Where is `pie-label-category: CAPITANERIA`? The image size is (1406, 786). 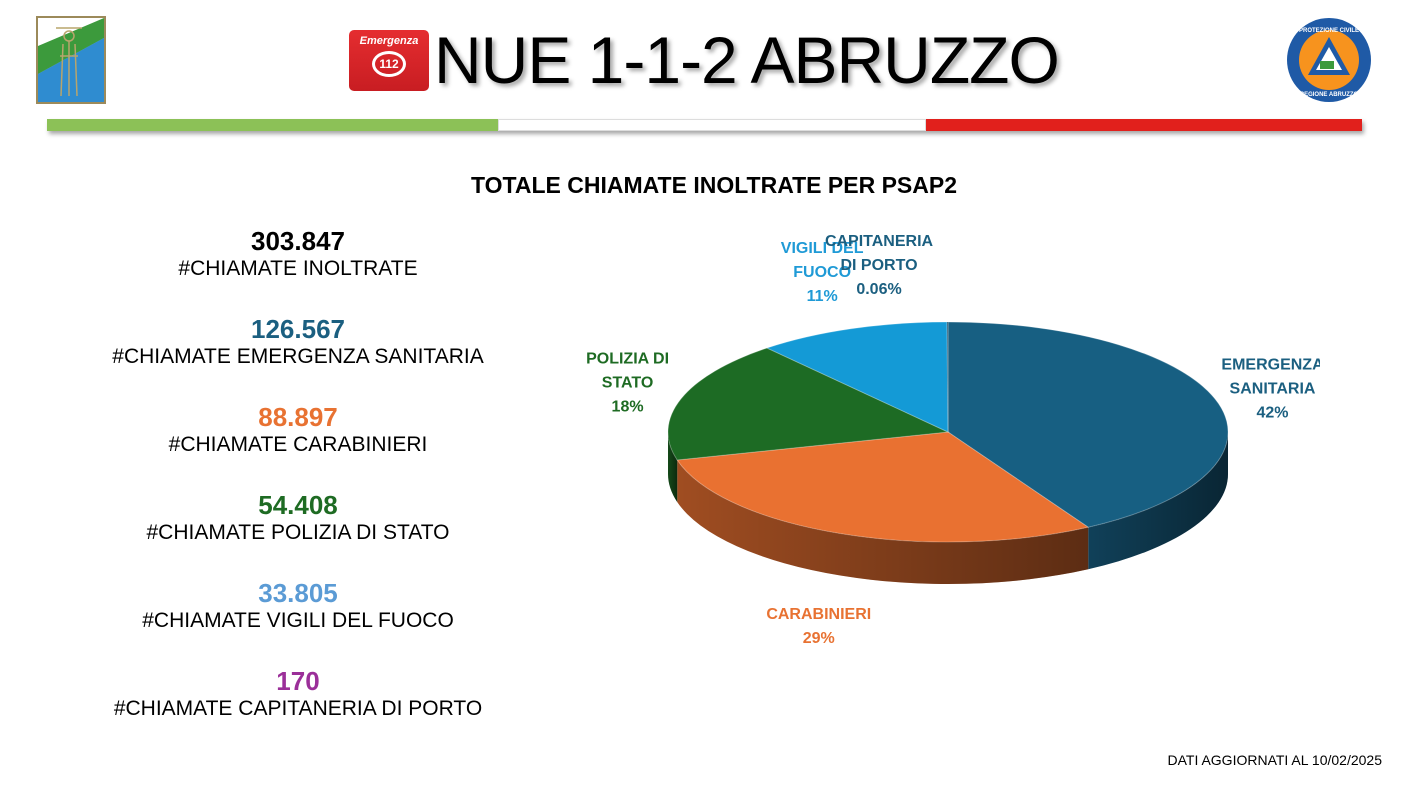 pie-label-category: CAPITANERIA is located at coordinates (879, 241).